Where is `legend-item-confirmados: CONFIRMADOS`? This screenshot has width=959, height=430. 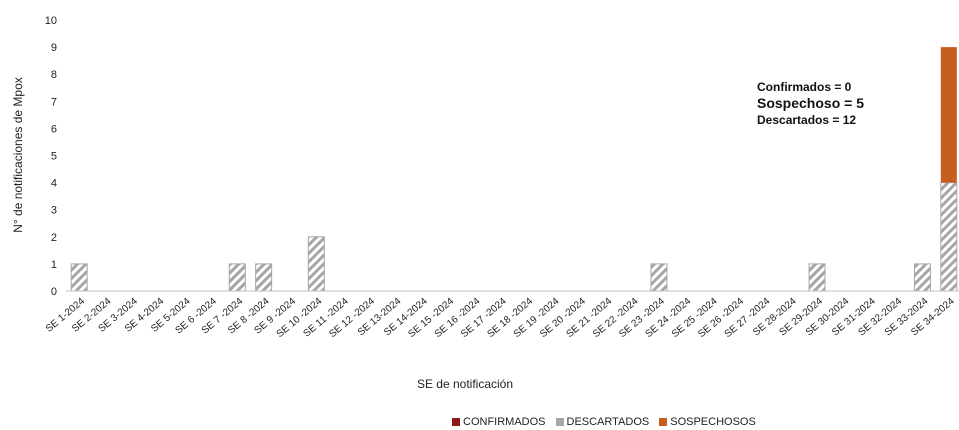
legend-item-confirmados: CONFIRMADOS is located at coordinates (499, 422).